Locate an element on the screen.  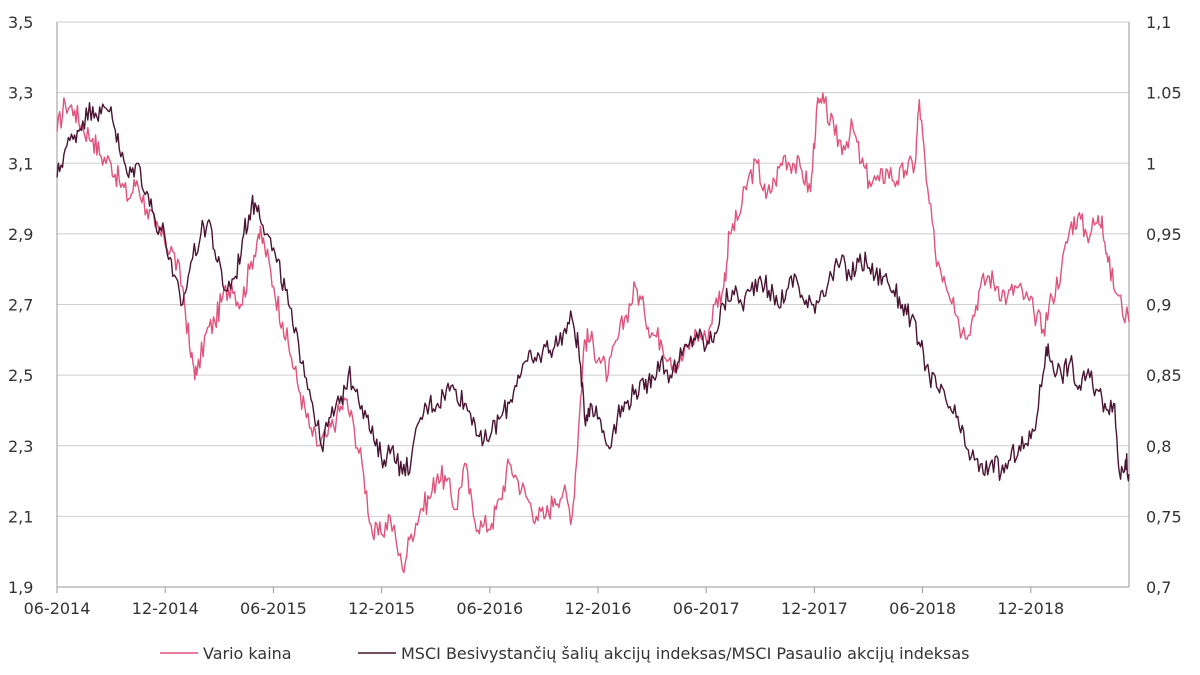
x-tick-label: 06-2015 is located at coordinates (273, 608).